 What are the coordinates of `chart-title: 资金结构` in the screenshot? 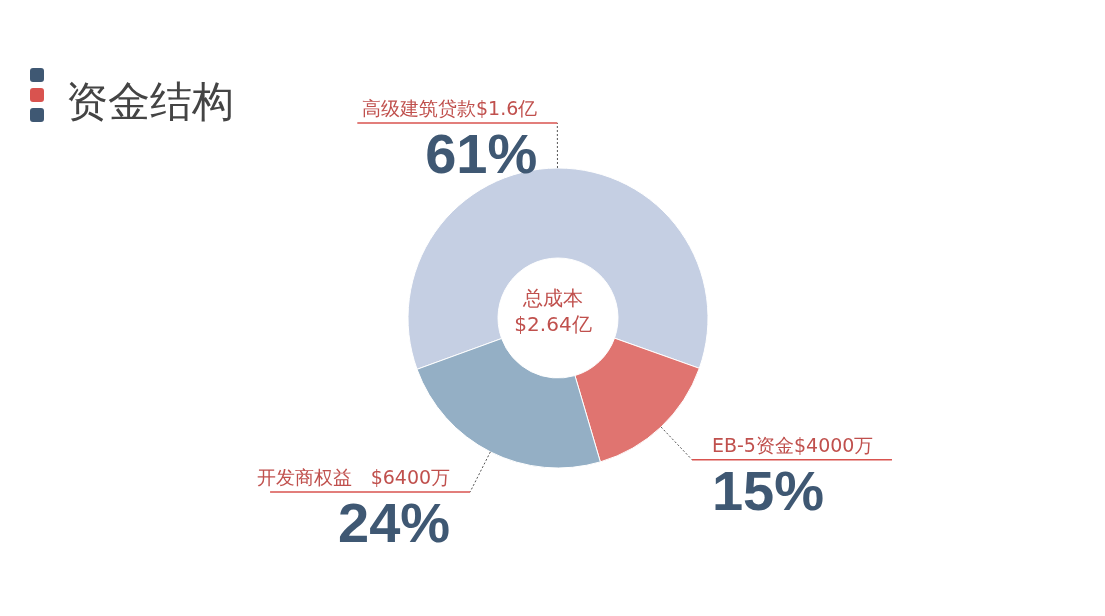 It's located at (150, 101).